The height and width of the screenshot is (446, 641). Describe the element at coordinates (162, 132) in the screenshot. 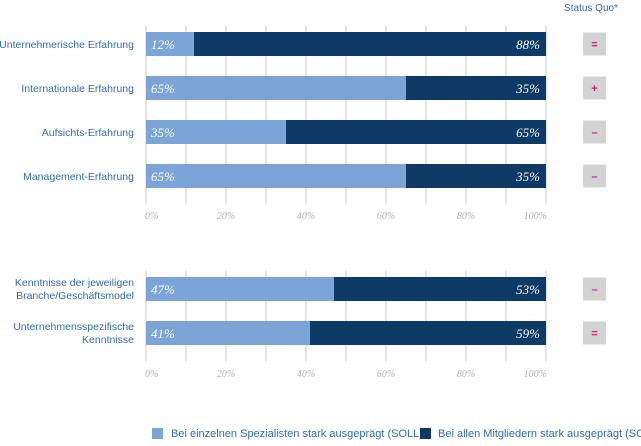

I see `data-label-specialists: 35%` at that location.